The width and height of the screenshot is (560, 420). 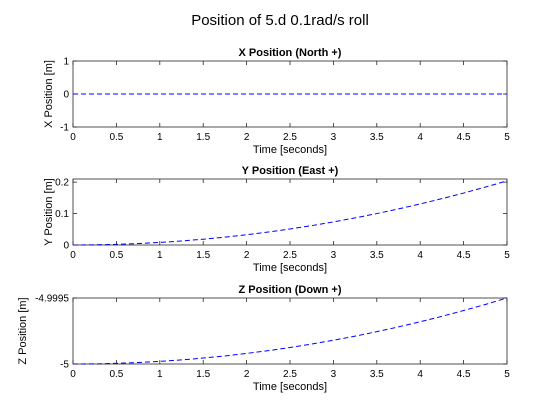 I want to click on figure-title: Position of 5.d 0.1rad/s roll, so click(x=280, y=20).